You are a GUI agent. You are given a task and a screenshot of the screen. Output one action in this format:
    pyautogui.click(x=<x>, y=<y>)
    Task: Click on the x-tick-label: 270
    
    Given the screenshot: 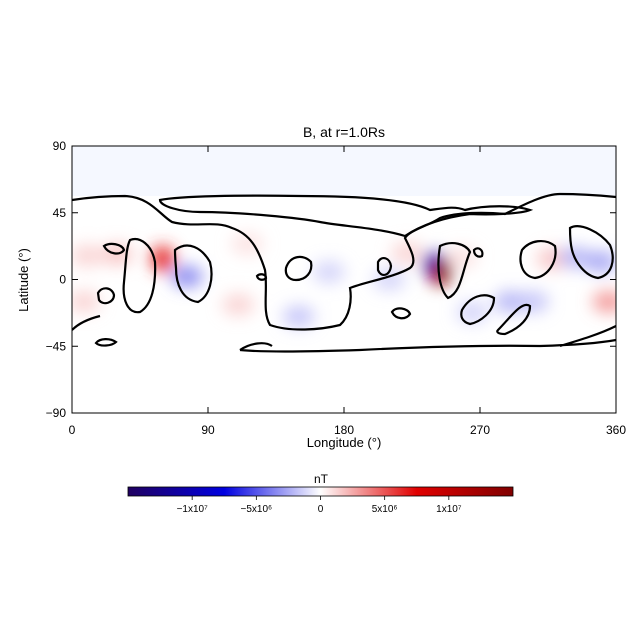 What is the action you would take?
    pyautogui.click(x=480, y=430)
    